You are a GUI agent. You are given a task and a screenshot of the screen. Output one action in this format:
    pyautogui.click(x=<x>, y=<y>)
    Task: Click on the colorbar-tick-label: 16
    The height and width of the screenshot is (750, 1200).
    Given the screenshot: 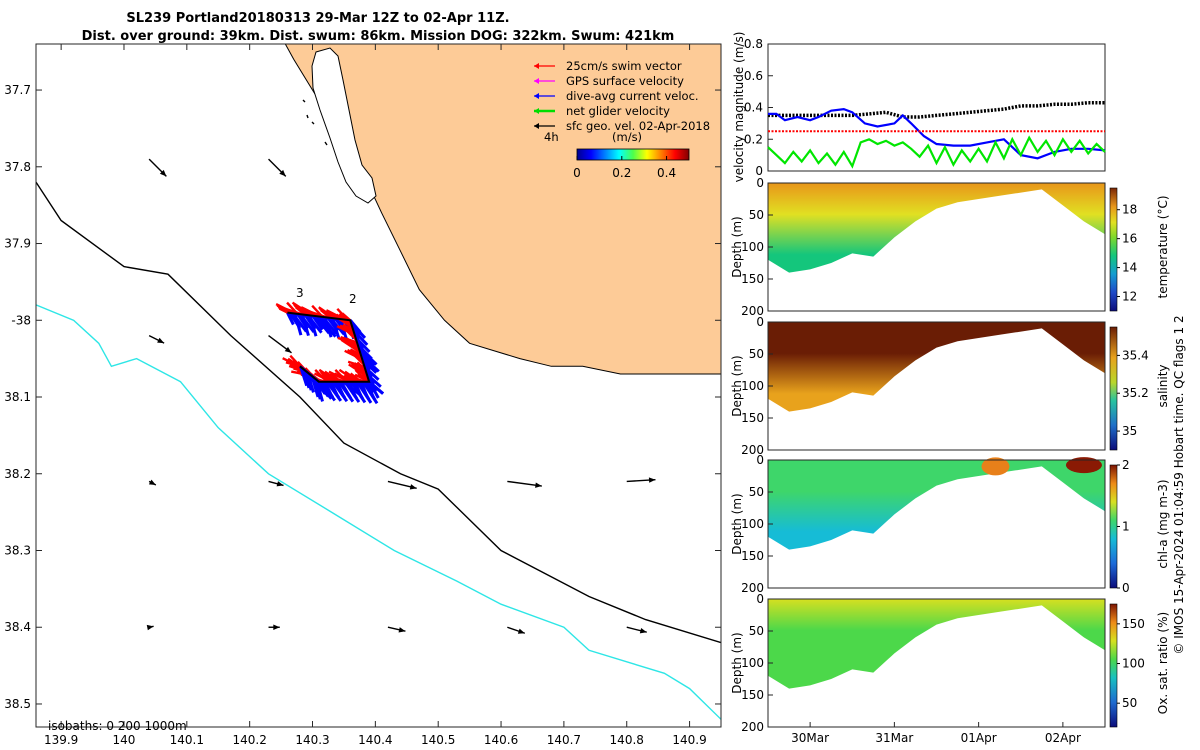 What is the action you would take?
    pyautogui.click(x=1129, y=239)
    